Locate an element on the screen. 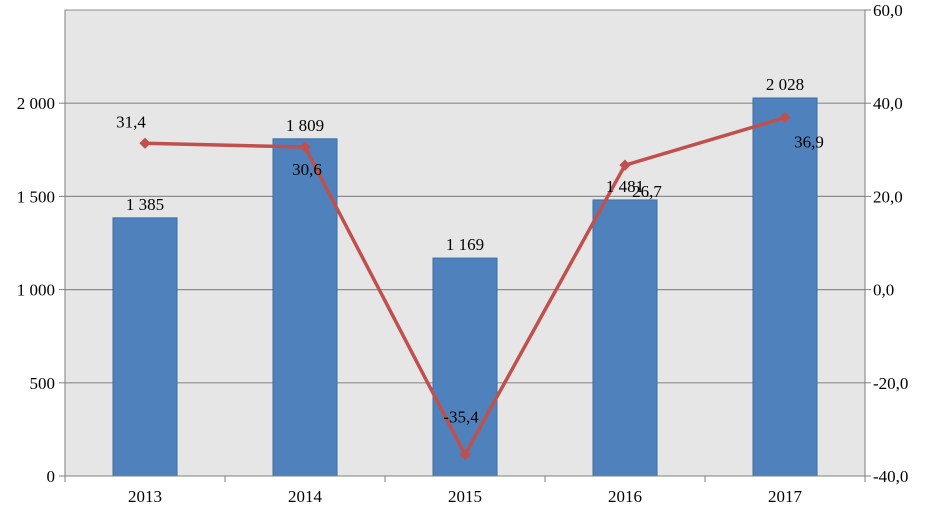 The width and height of the screenshot is (928, 507). x-tick-label: 2016 is located at coordinates (625, 496).